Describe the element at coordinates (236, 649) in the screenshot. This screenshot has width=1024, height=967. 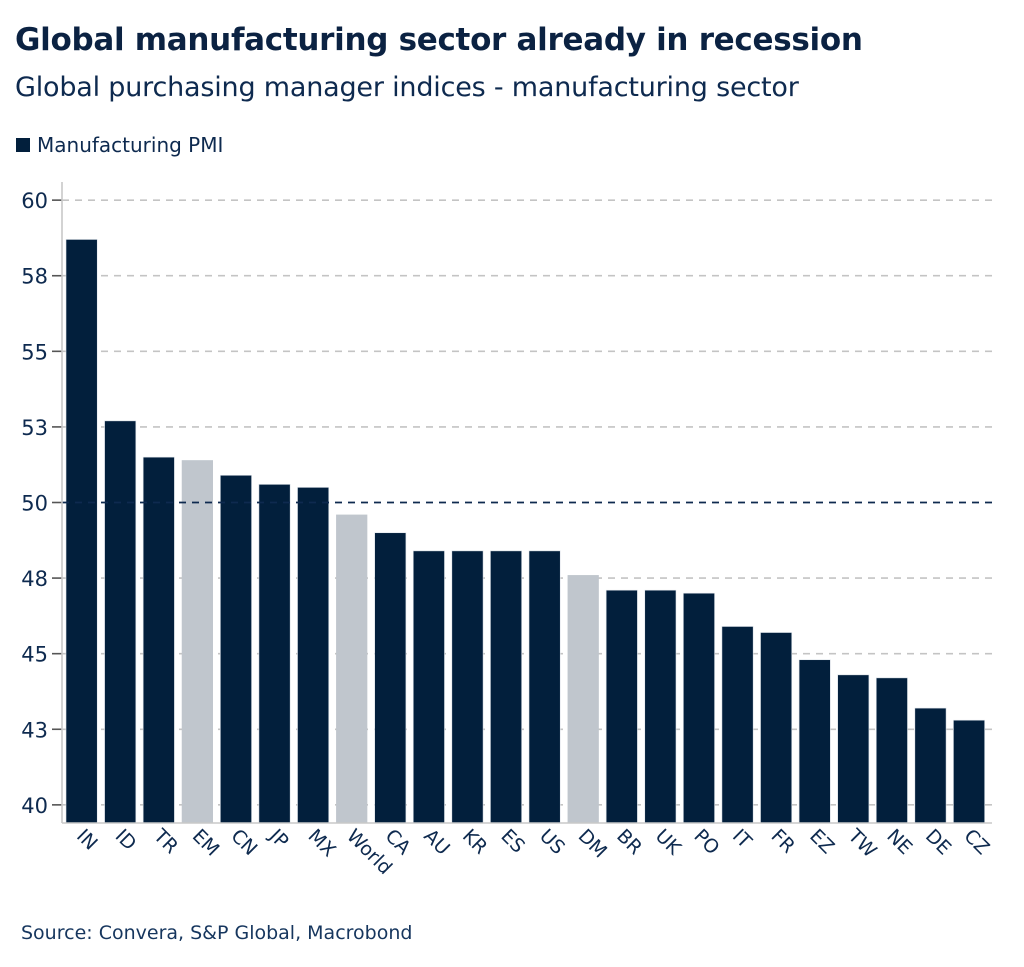
I see `bar-cn` at that location.